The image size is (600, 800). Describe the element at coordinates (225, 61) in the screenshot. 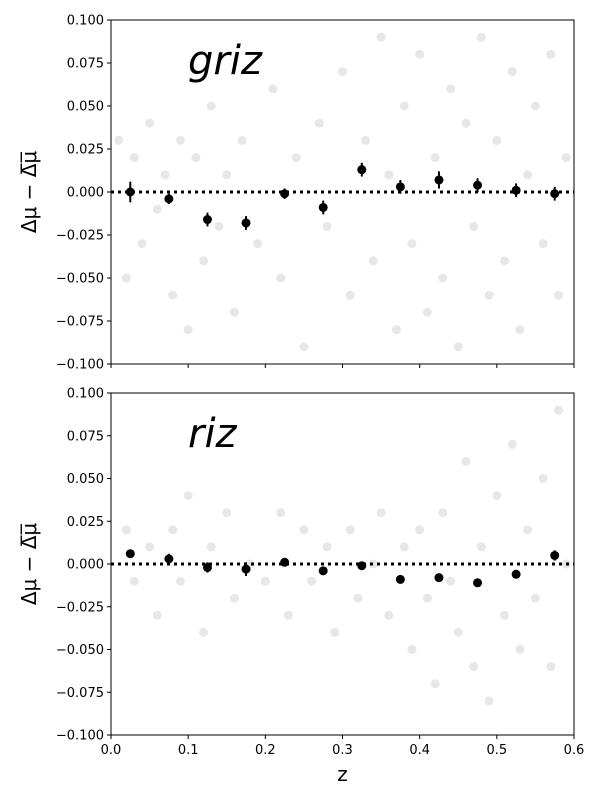

I see `panel-annotation: griz` at that location.